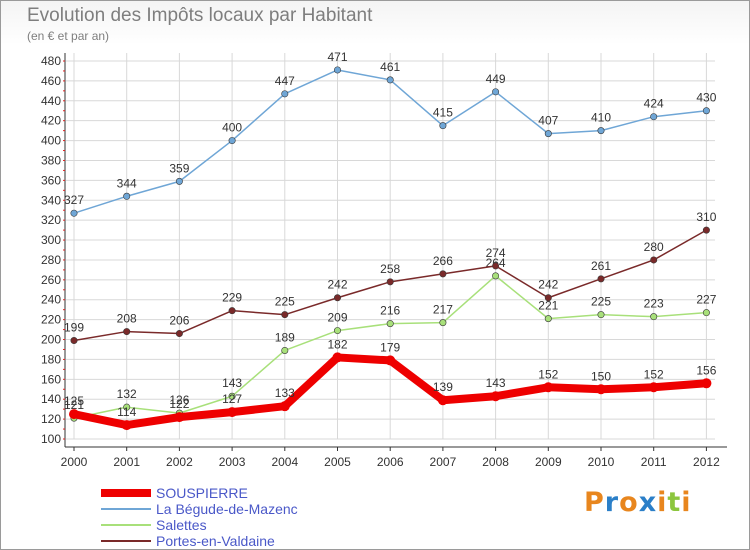 This screenshot has height=550, width=750. I want to click on y-tick-label: 340, so click(51, 200).